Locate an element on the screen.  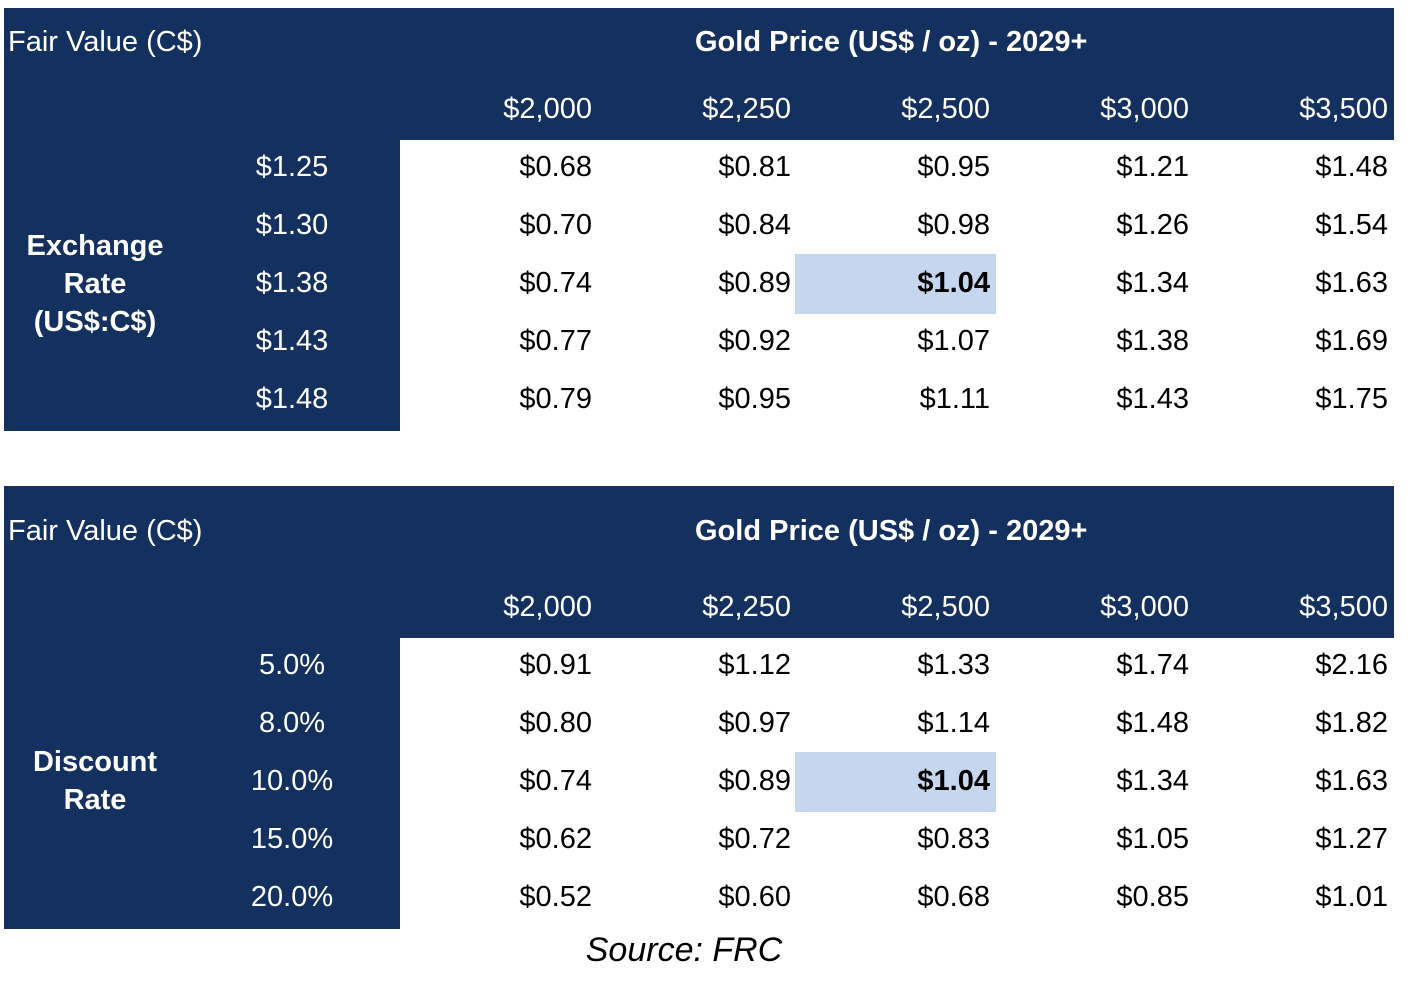
table-cell: $1.38 is located at coordinates (1152, 341).